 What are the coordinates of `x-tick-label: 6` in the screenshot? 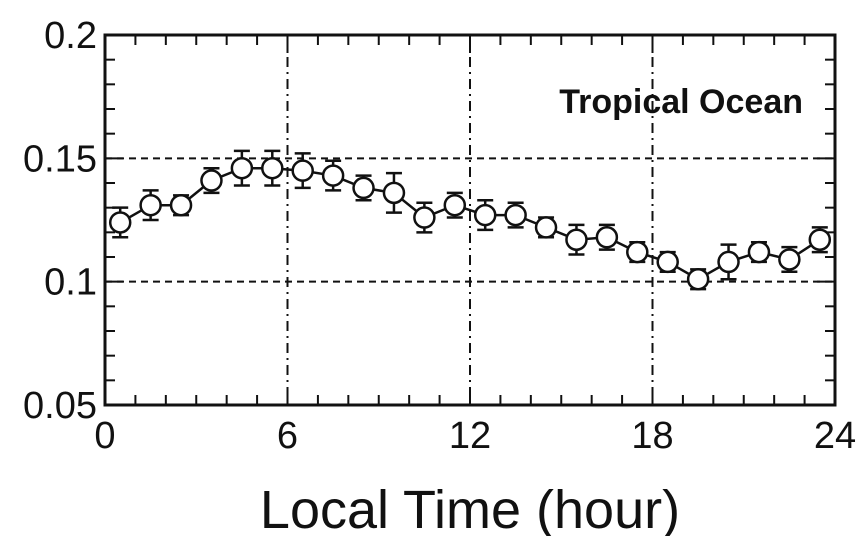 It's located at (287, 436).